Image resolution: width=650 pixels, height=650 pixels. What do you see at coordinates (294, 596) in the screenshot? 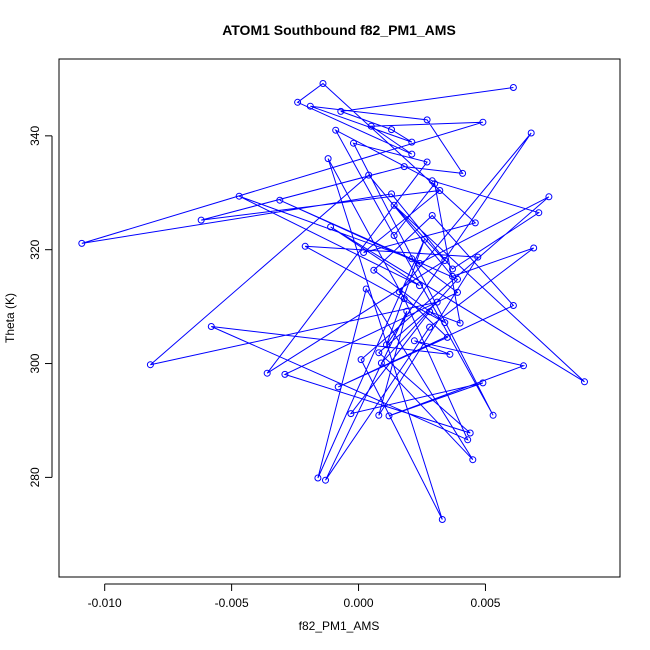
I see `x-axis: -0.010 -0.005 0.000 0.005` at bounding box center [294, 596].